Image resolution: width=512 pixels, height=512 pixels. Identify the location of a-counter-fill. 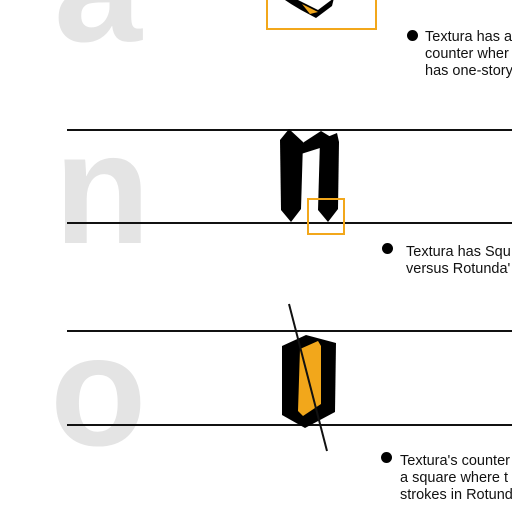
(310, 9).